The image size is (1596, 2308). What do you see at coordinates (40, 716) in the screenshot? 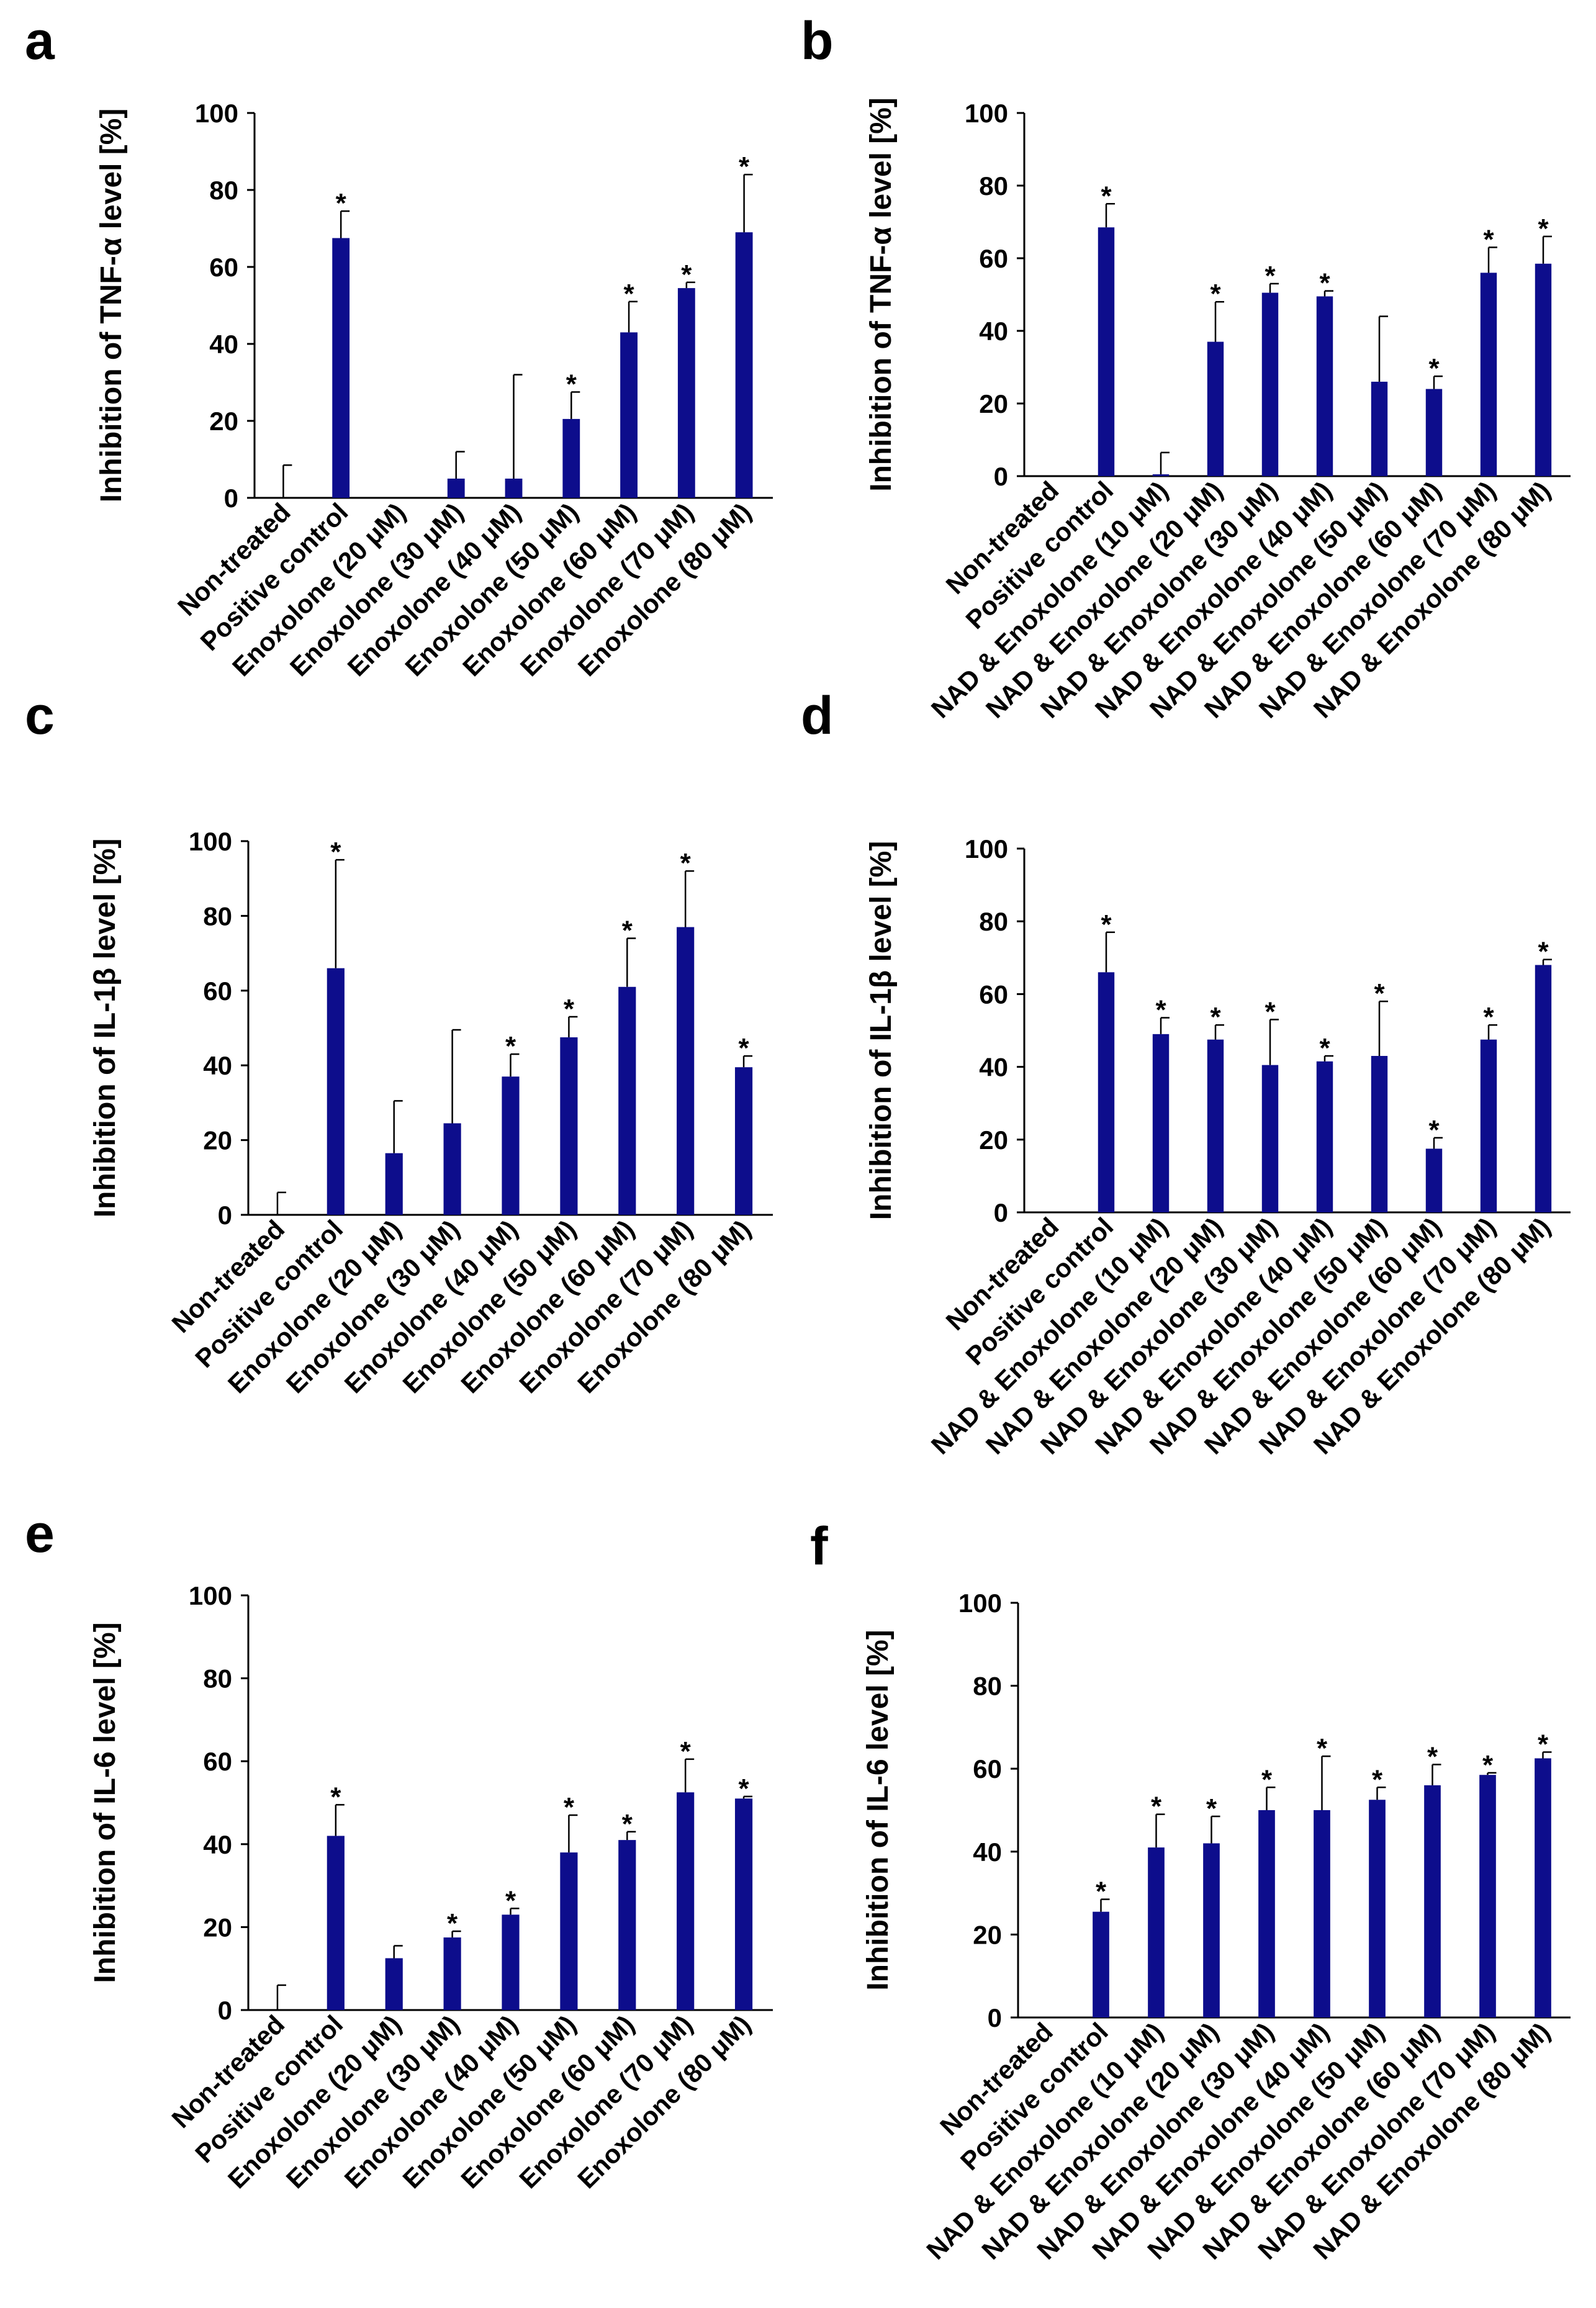
I see `panel-letter: c` at bounding box center [40, 716].